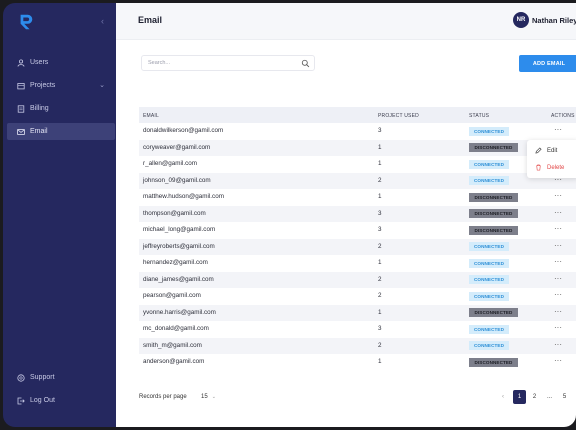 The width and height of the screenshot is (576, 430). Describe the element at coordinates (357, 263) in the screenshot. I see `table-row: hernandez@gamil.com 1 CONNECTED ···` at that location.